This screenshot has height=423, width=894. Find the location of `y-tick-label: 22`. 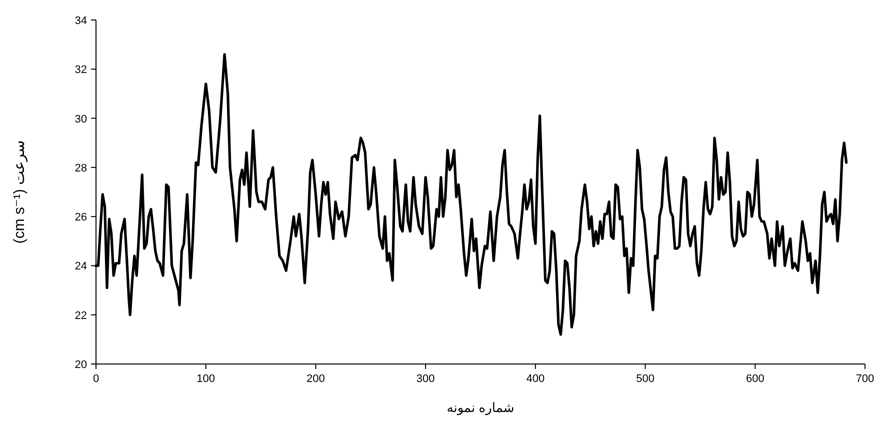

y-tick-label: 22 is located at coordinates (80, 316).